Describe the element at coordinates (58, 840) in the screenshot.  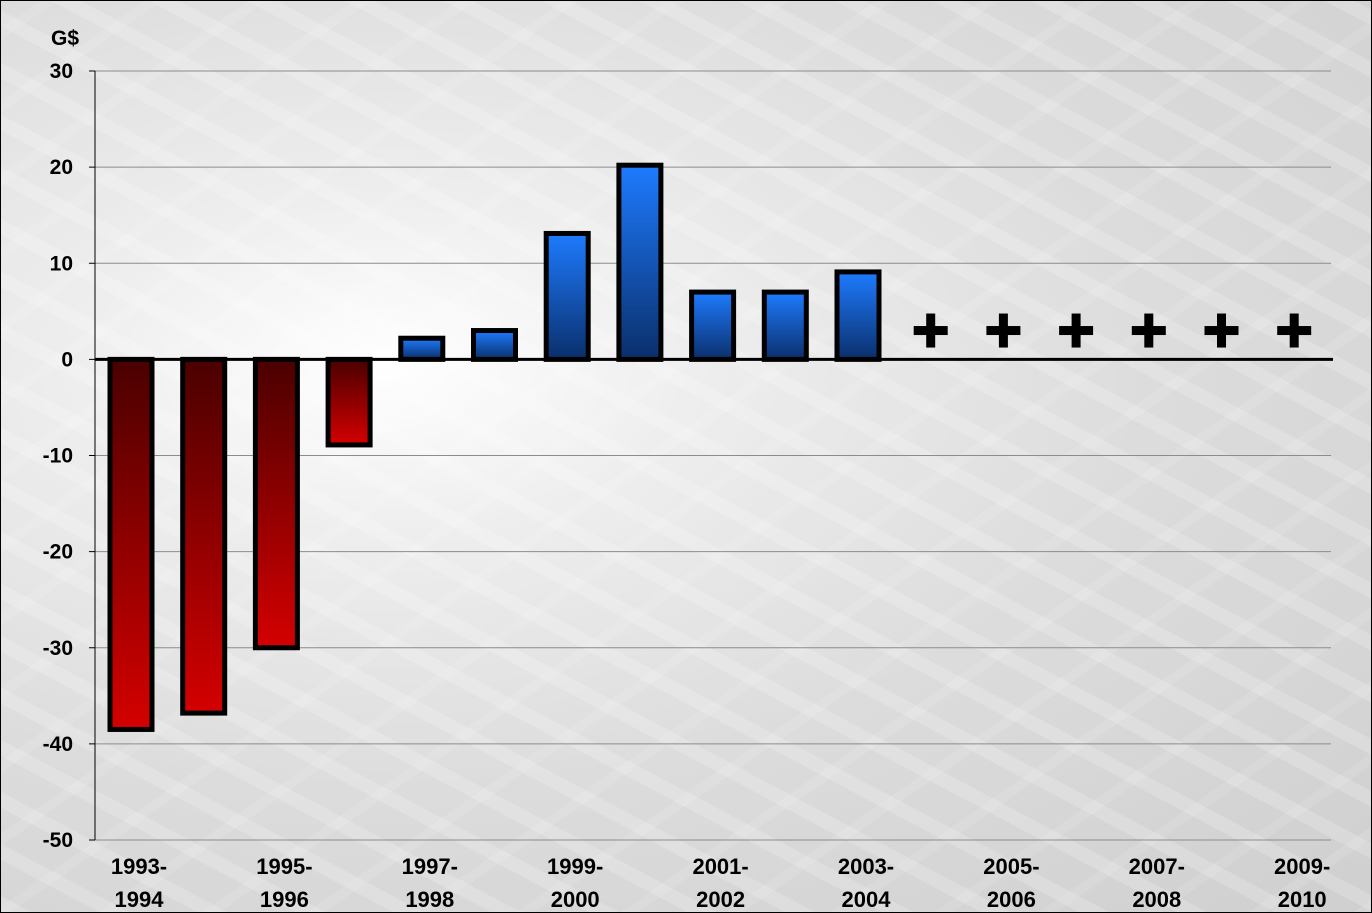
I see `y-tick-label: -50` at that location.